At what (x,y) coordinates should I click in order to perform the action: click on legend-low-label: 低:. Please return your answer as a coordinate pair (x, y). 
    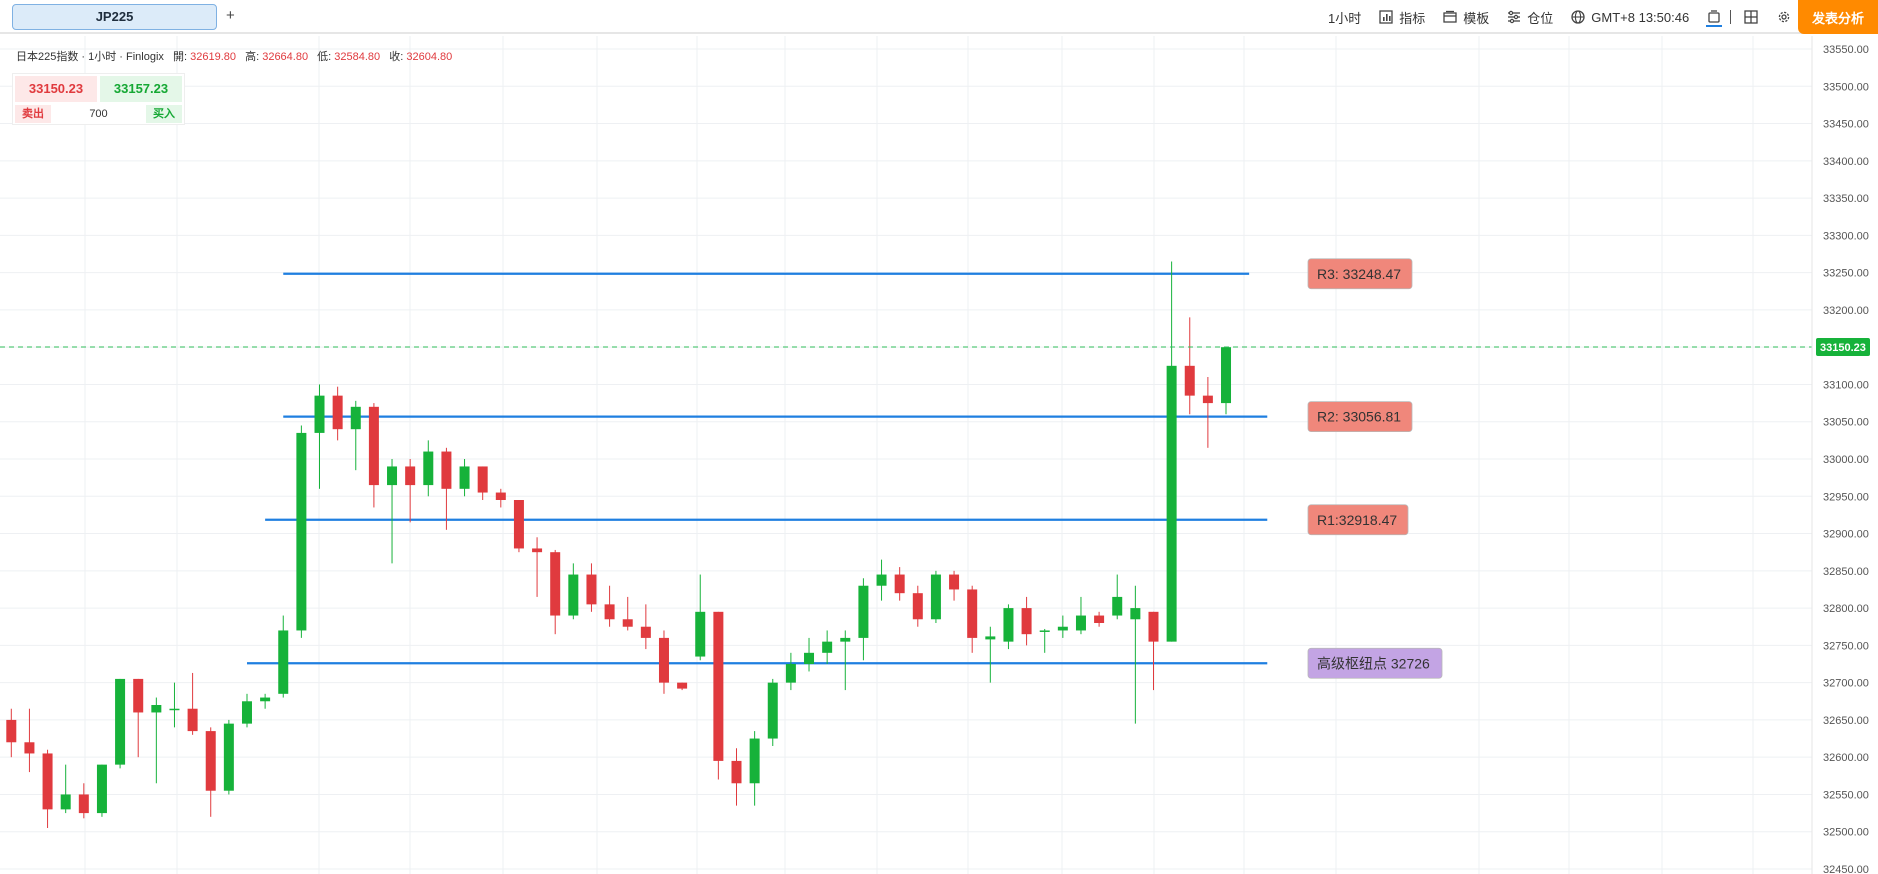
    Looking at the image, I should click on (324, 57).